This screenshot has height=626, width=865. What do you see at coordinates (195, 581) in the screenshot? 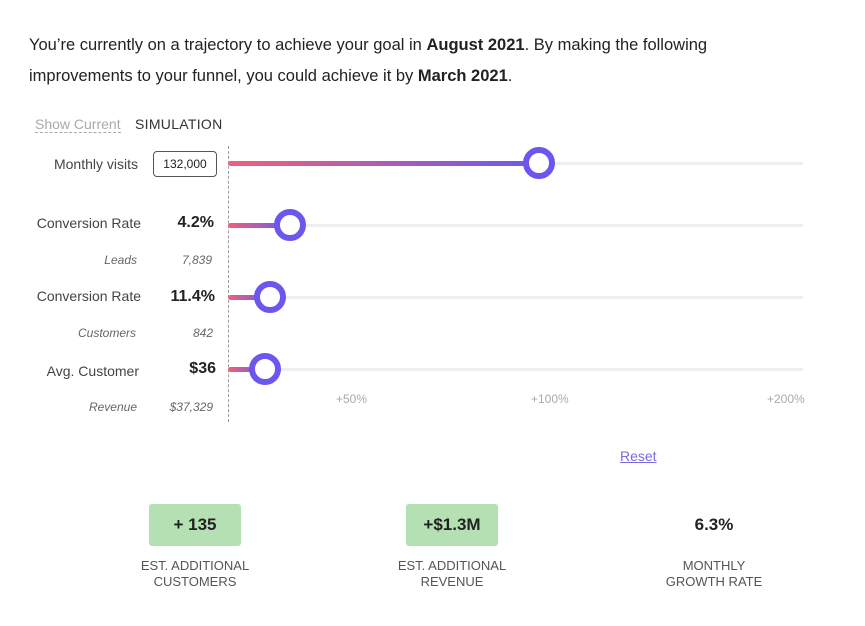
I see `stat-caption-line2: CUSTOMERS` at bounding box center [195, 581].